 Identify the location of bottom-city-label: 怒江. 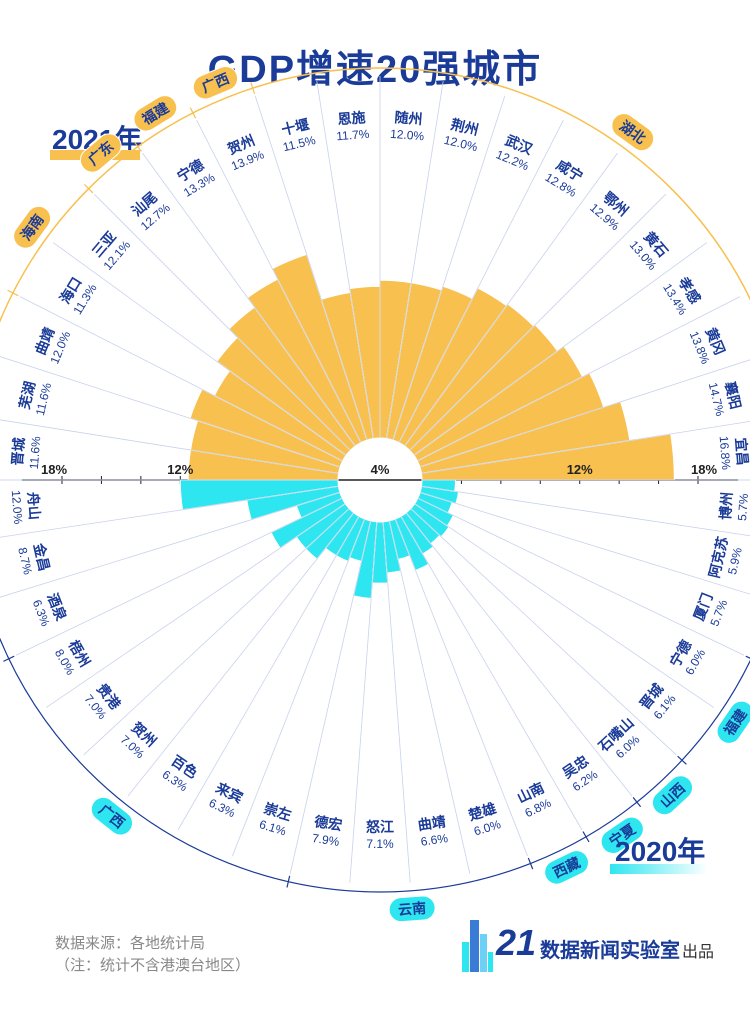
(380, 827).